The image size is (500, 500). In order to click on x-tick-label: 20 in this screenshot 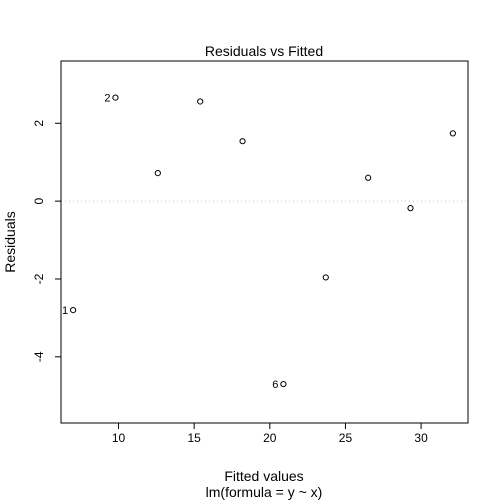, I will do `click(270, 438)`.